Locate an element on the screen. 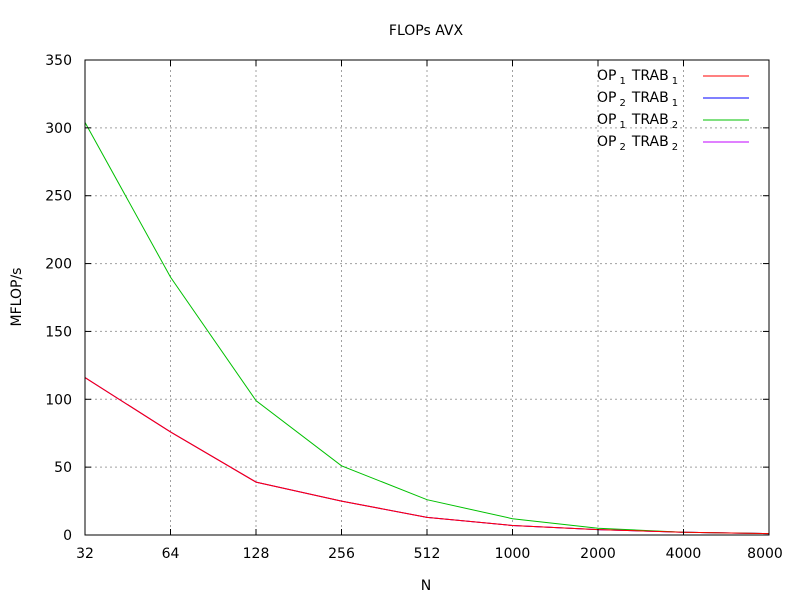 This screenshot has height=600, width=800. x-axis-label: N is located at coordinates (426, 586).